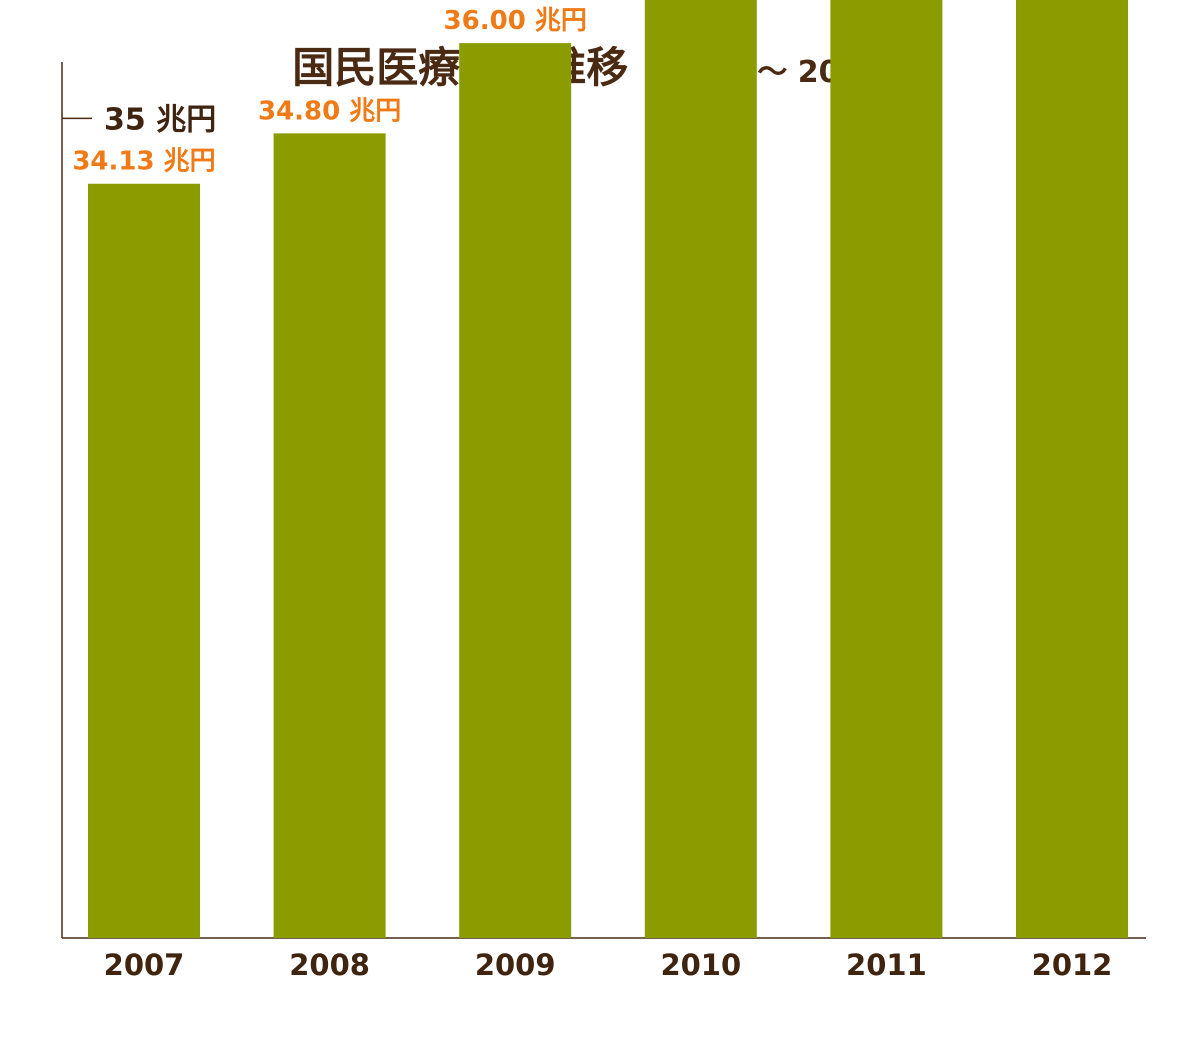  Describe the element at coordinates (143, 162) in the screenshot. I see `data-label-2007: 34.13 兆円` at that location.